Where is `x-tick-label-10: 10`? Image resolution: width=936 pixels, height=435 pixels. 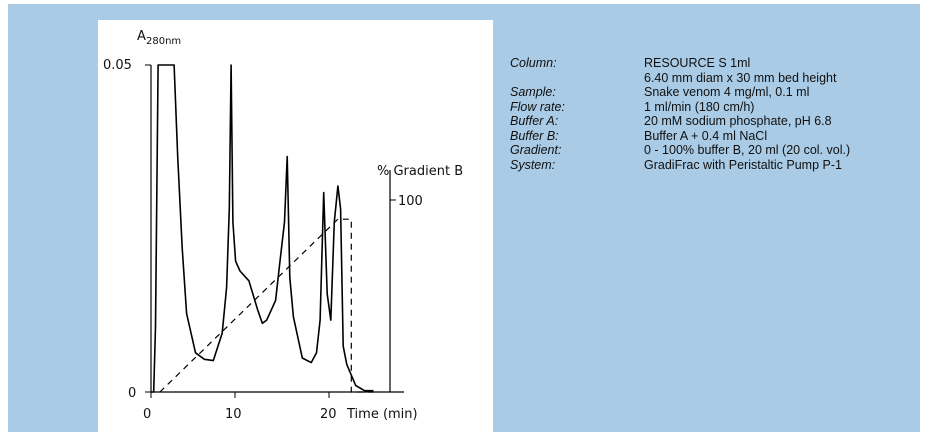 x-tick-label-10: 10 is located at coordinates (233, 414).